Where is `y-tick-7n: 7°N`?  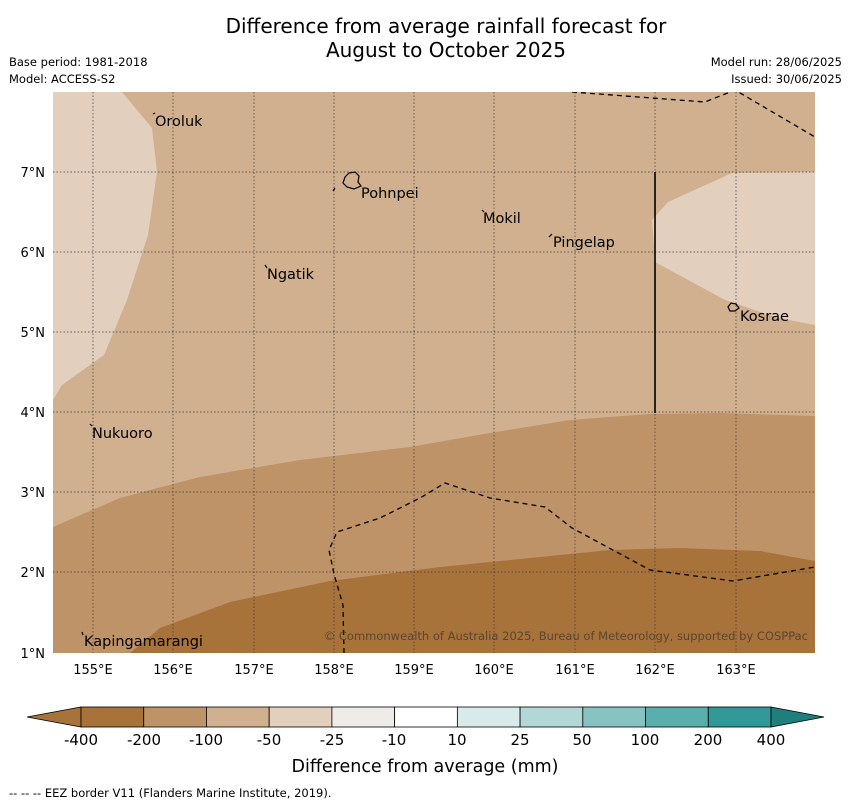
y-tick-7n: 7°N is located at coordinates (33, 173).